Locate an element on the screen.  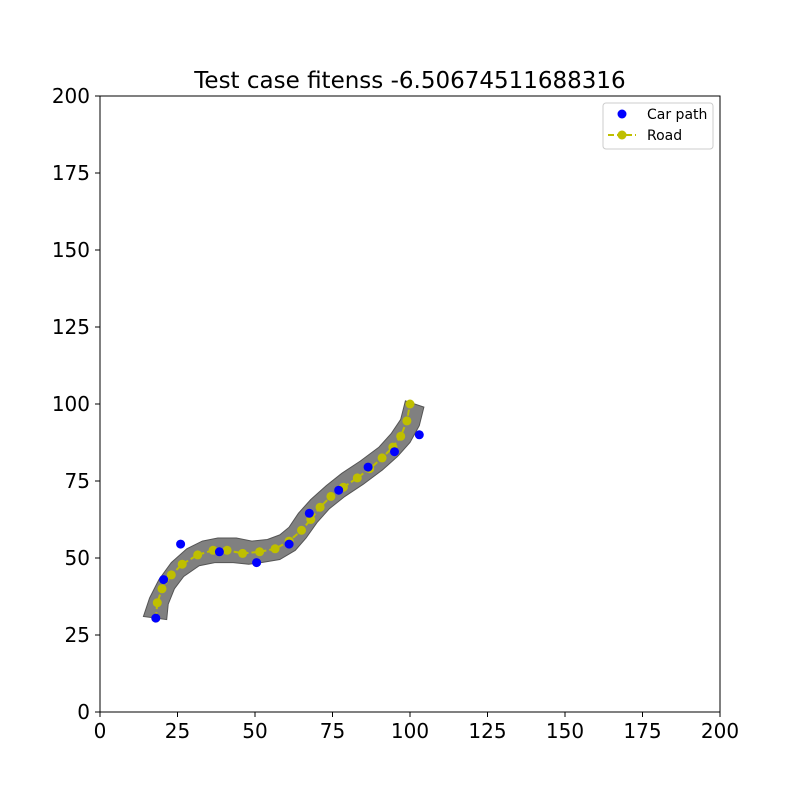
x-tick-label: 150 is located at coordinates (565, 731).